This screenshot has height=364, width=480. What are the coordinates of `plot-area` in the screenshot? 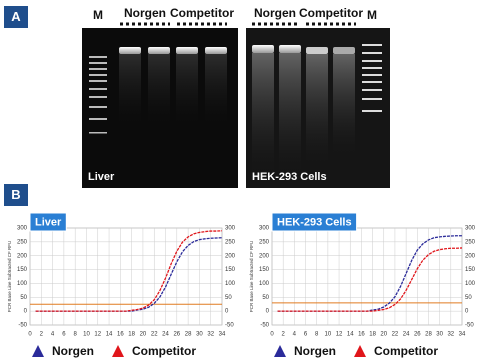 It's located at (367, 276).